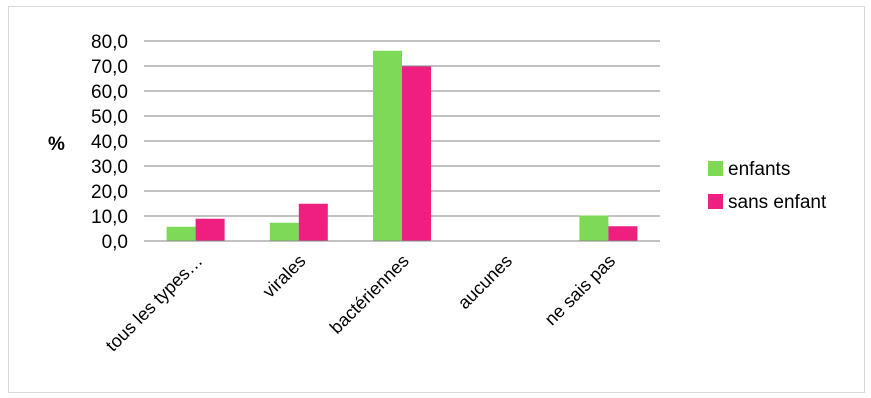  I want to click on y-tick-label: 80,0, so click(109, 42).